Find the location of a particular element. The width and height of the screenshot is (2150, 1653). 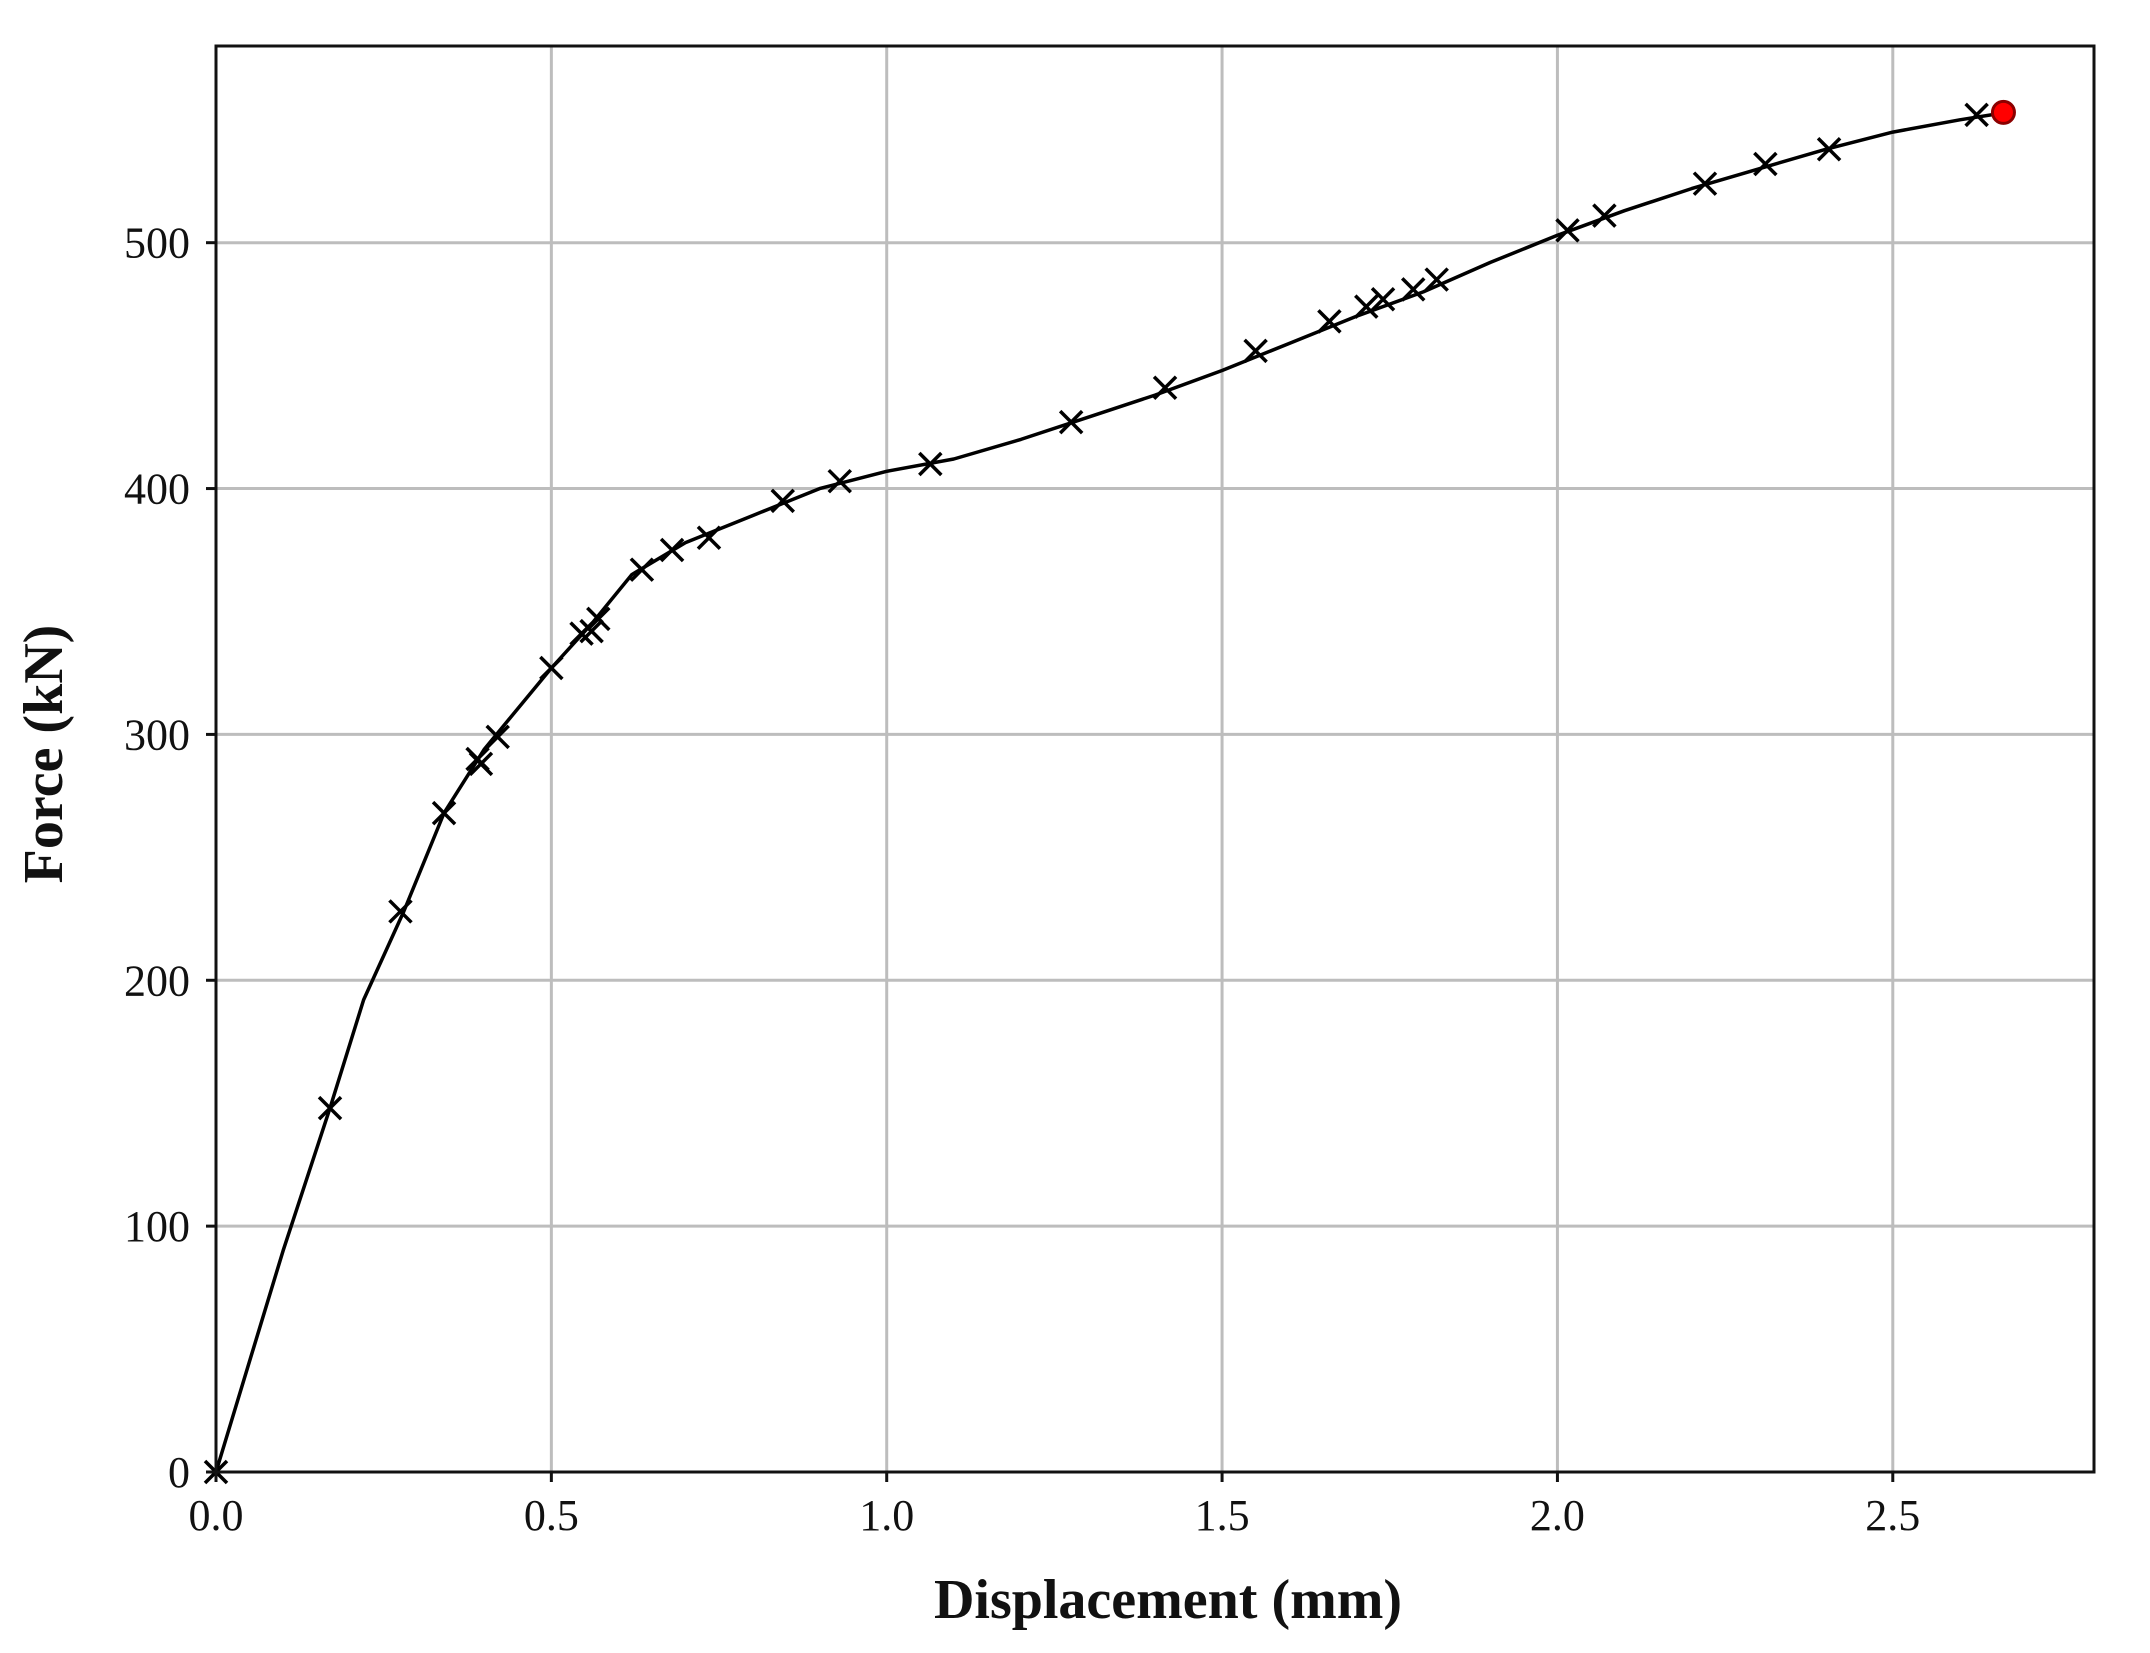

x-axis-title: Displacement (mm) is located at coordinates (1168, 1600).